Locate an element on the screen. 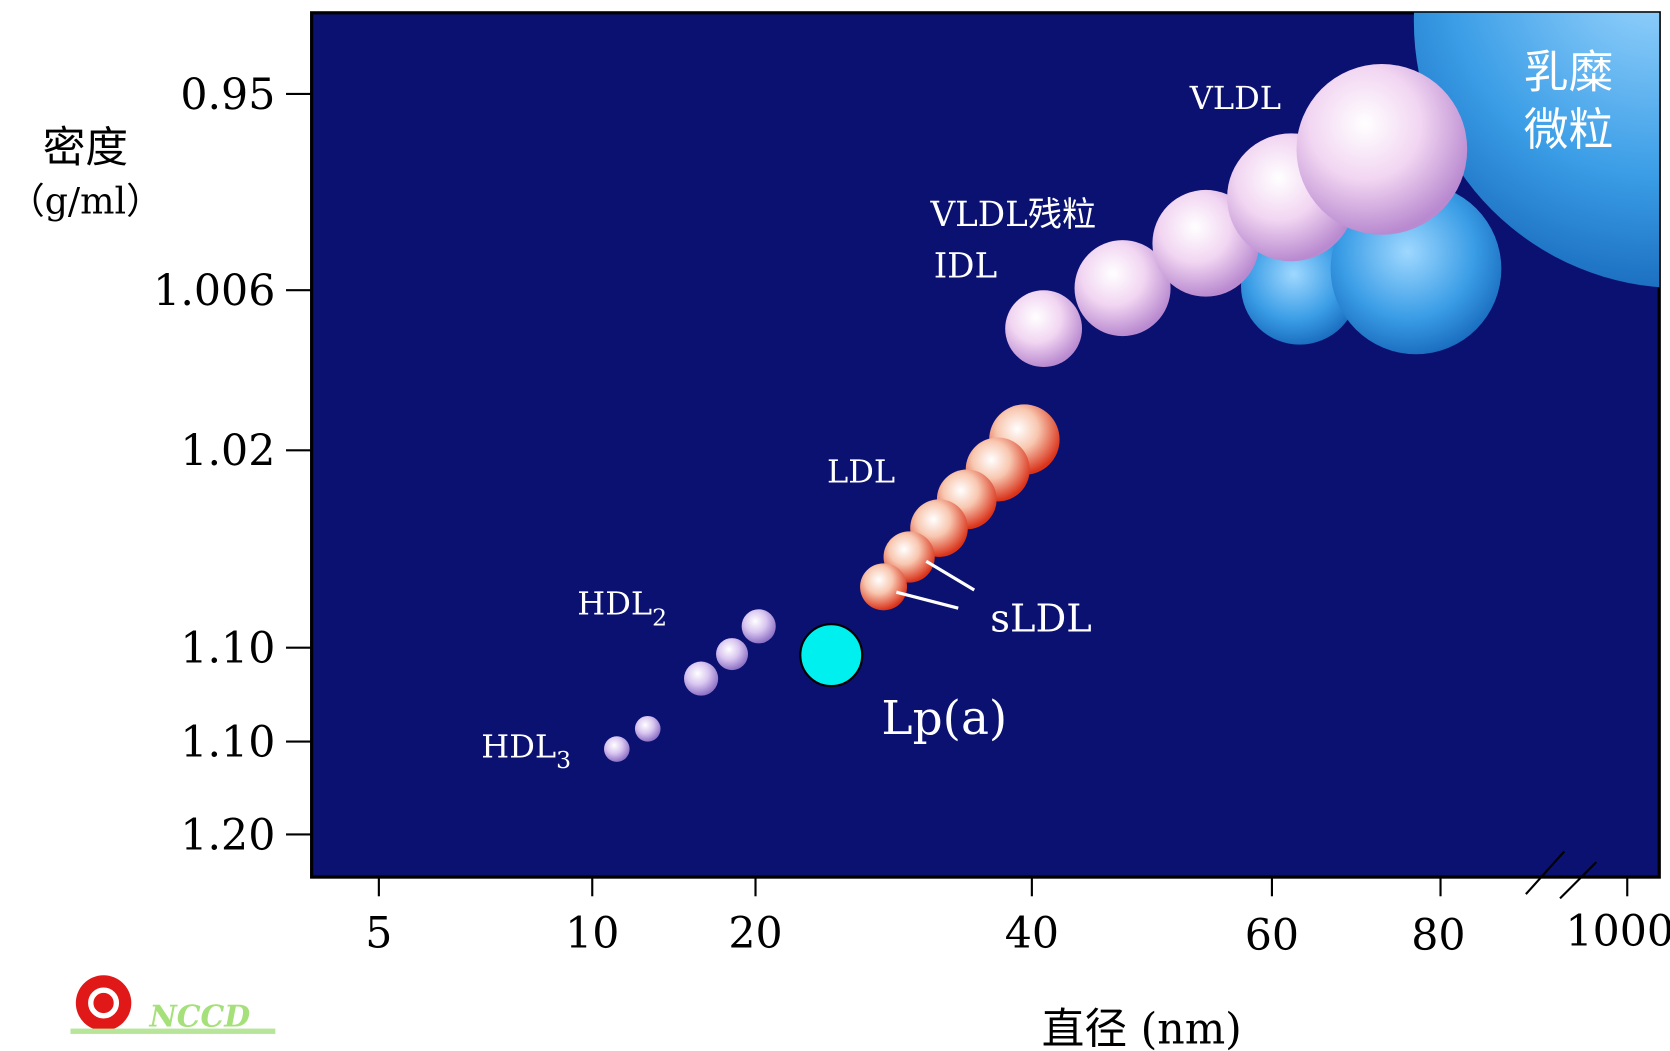 The width and height of the screenshot is (1670, 1051). y-ticks is located at coordinates (299, 464).